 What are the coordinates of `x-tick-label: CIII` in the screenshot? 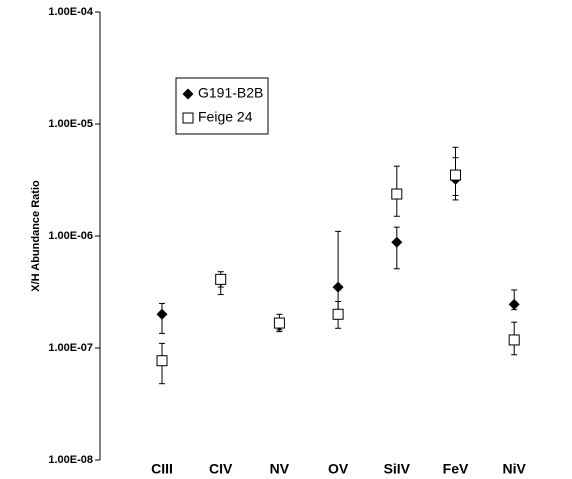 It's located at (162, 469).